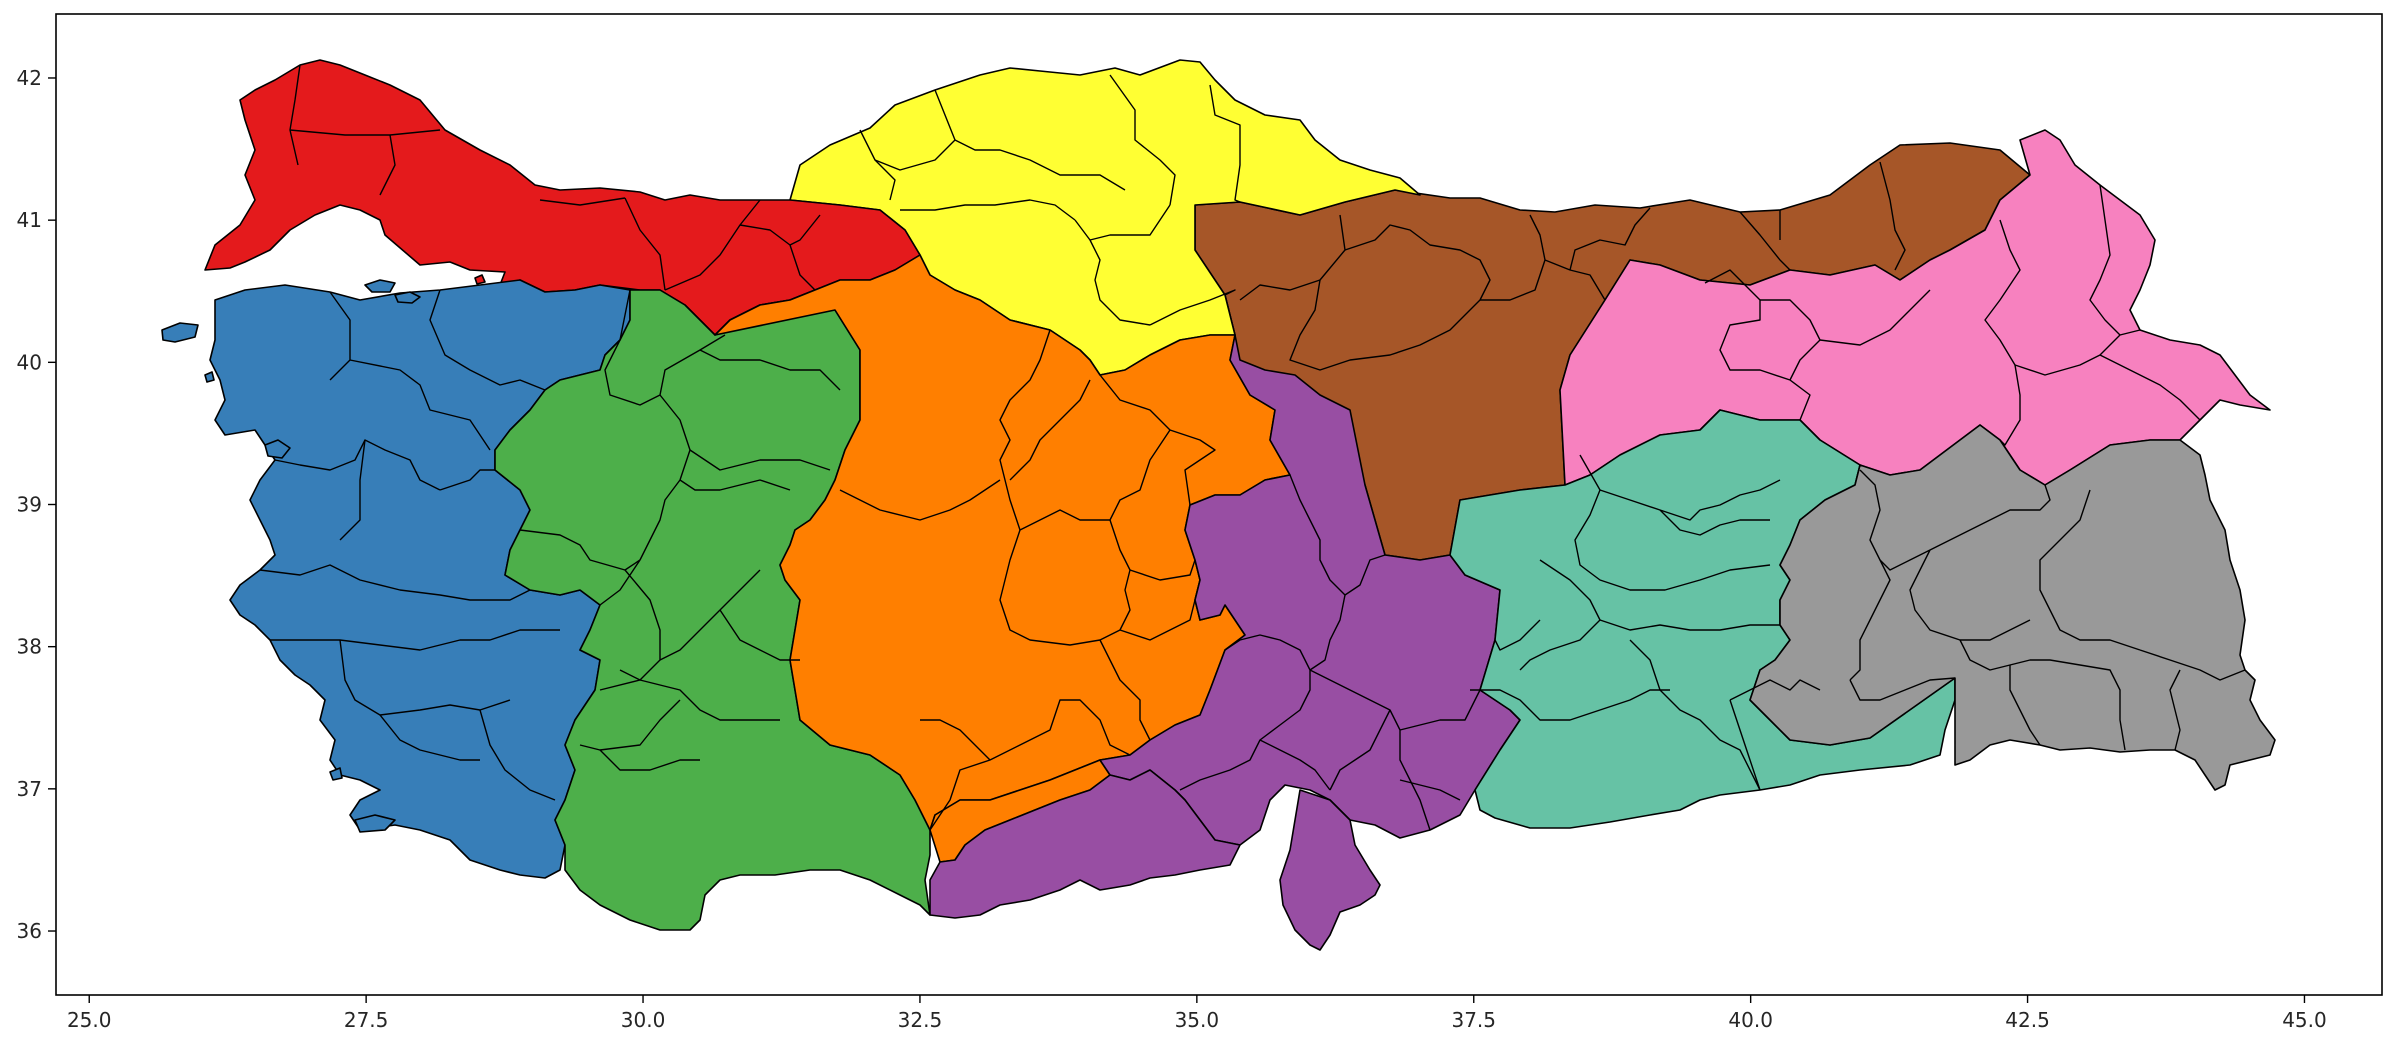  I want to click on island-avsa, so click(407, 297).